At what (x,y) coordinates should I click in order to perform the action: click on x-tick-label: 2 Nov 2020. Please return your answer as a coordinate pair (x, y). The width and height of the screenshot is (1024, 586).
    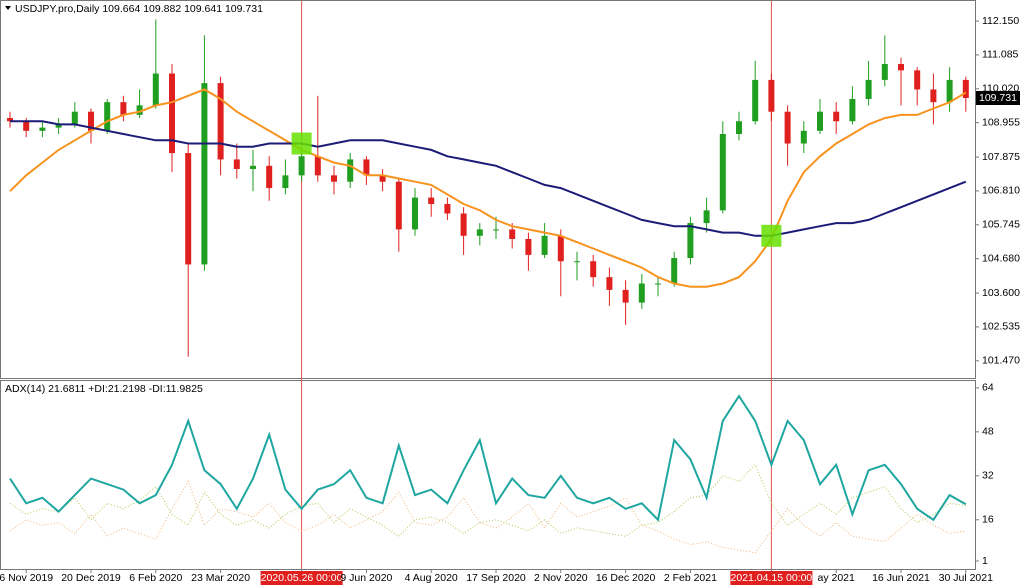
    Looking at the image, I should click on (561, 578).